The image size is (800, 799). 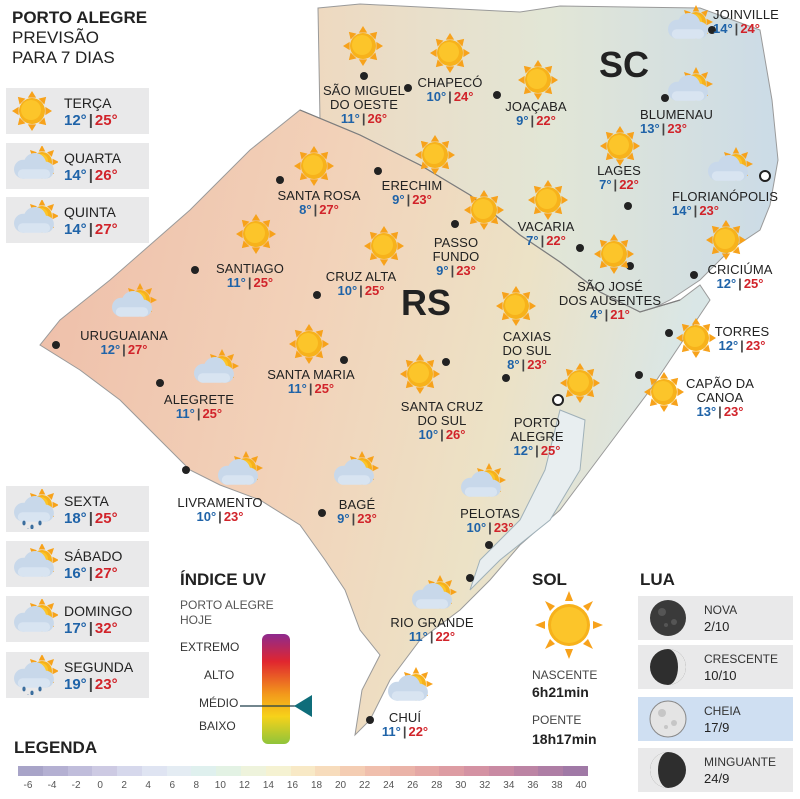 I want to click on city-name: FLORIANÓPOLIS, so click(x=725, y=196).